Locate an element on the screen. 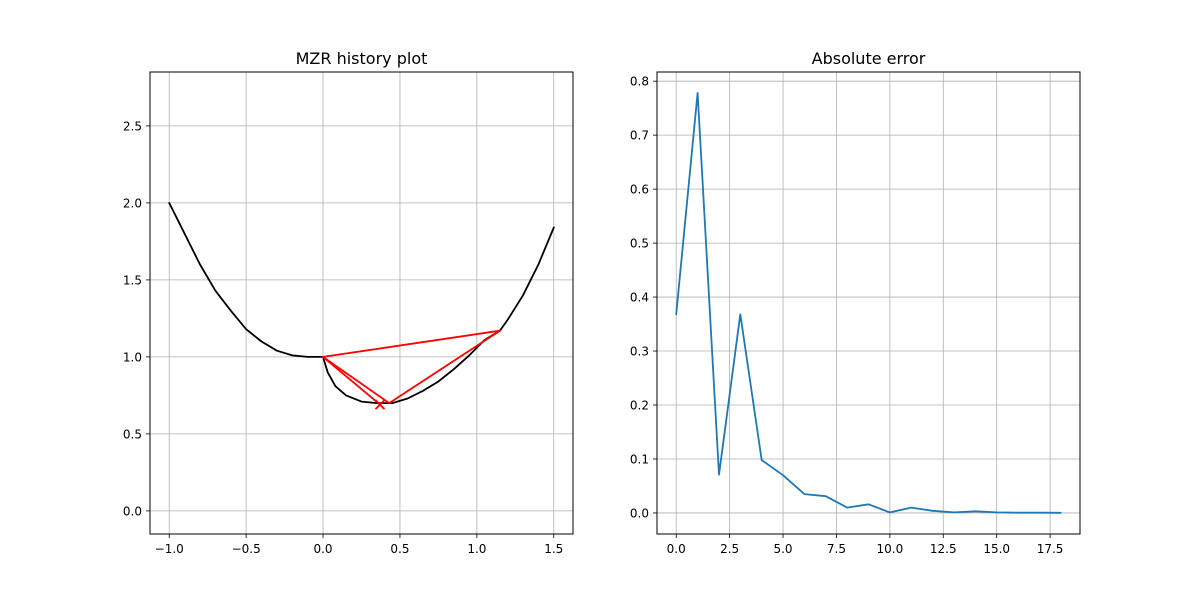 The width and height of the screenshot is (1200, 600). minimum-x-marker is located at coordinates (380, 404).